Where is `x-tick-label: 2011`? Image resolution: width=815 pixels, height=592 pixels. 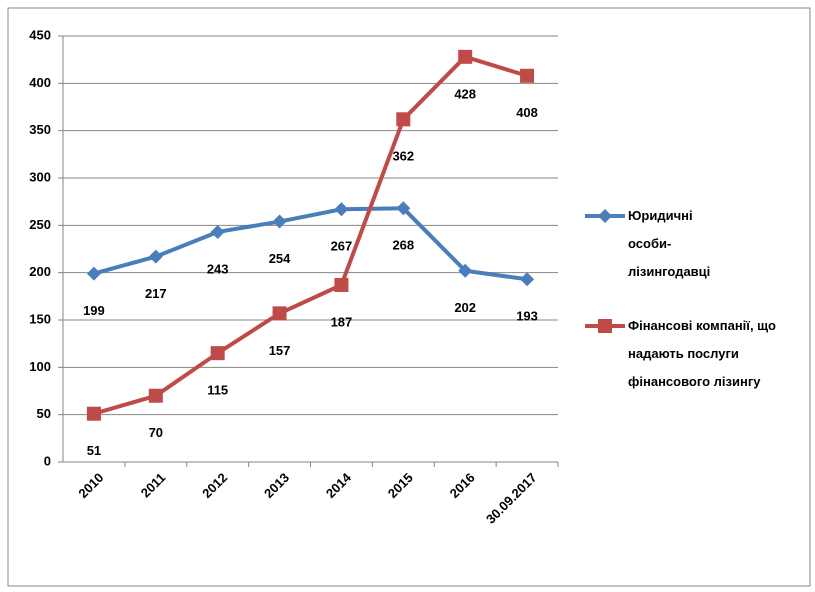 x-tick-label: 2011 is located at coordinates (153, 485).